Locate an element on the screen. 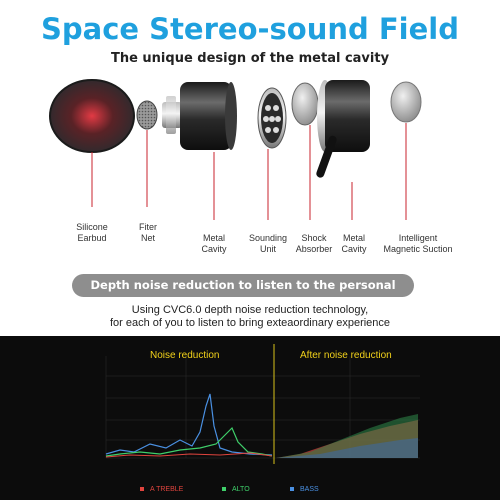 The height and width of the screenshot is (500, 500). legend-swatch-alto is located at coordinates (224, 489).